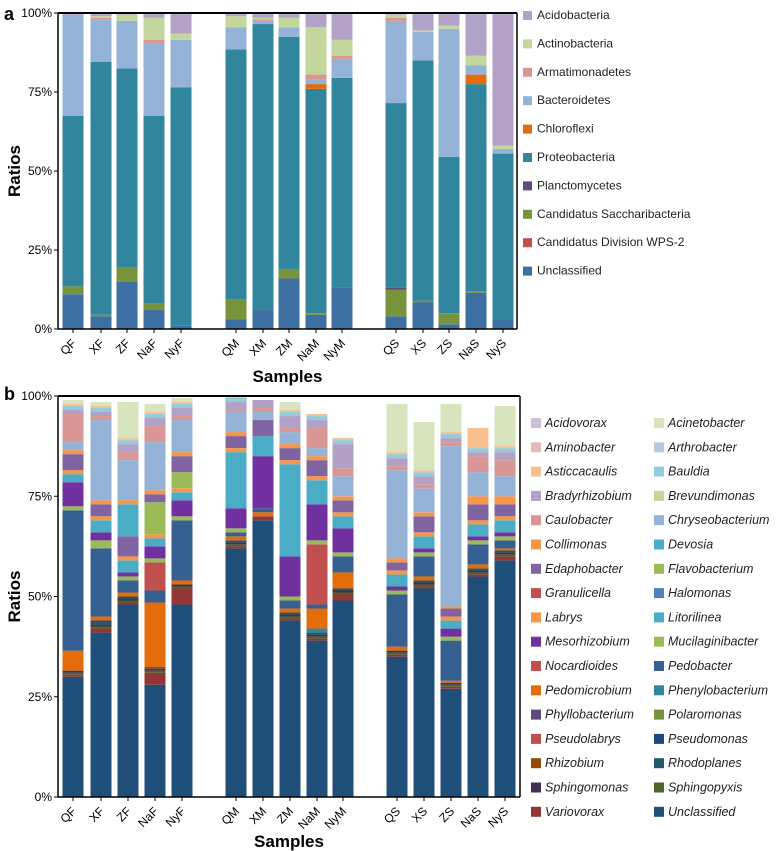  Describe the element at coordinates (101, 460) in the screenshot. I see `bar-segment-XF-chryseobacterium` at that location.